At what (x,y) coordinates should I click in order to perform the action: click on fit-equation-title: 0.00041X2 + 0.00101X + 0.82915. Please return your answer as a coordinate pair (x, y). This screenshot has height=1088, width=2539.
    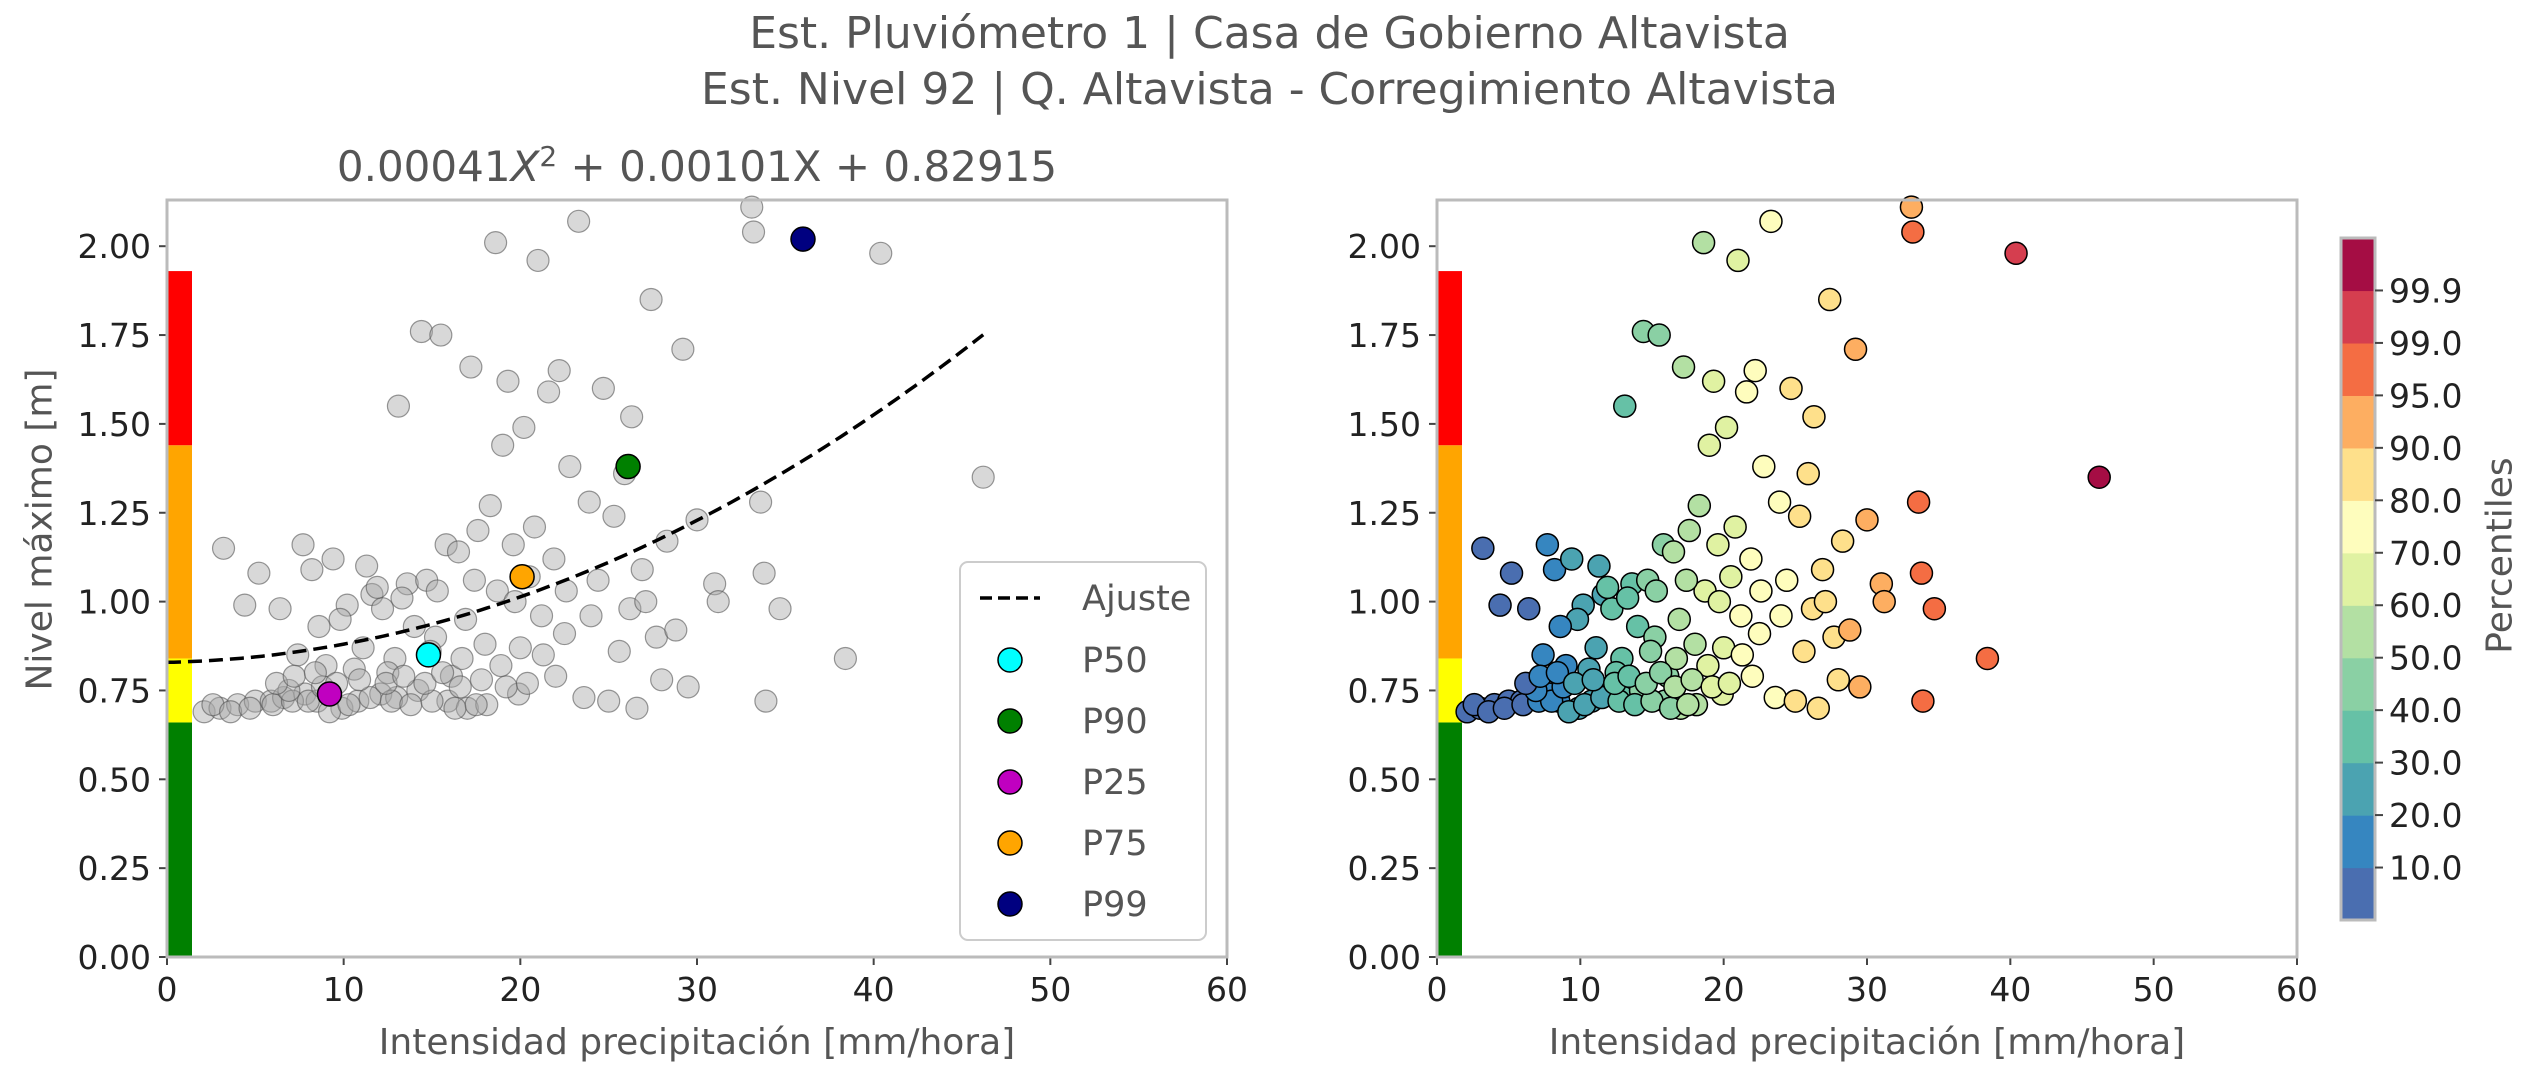
    Looking at the image, I should click on (697, 165).